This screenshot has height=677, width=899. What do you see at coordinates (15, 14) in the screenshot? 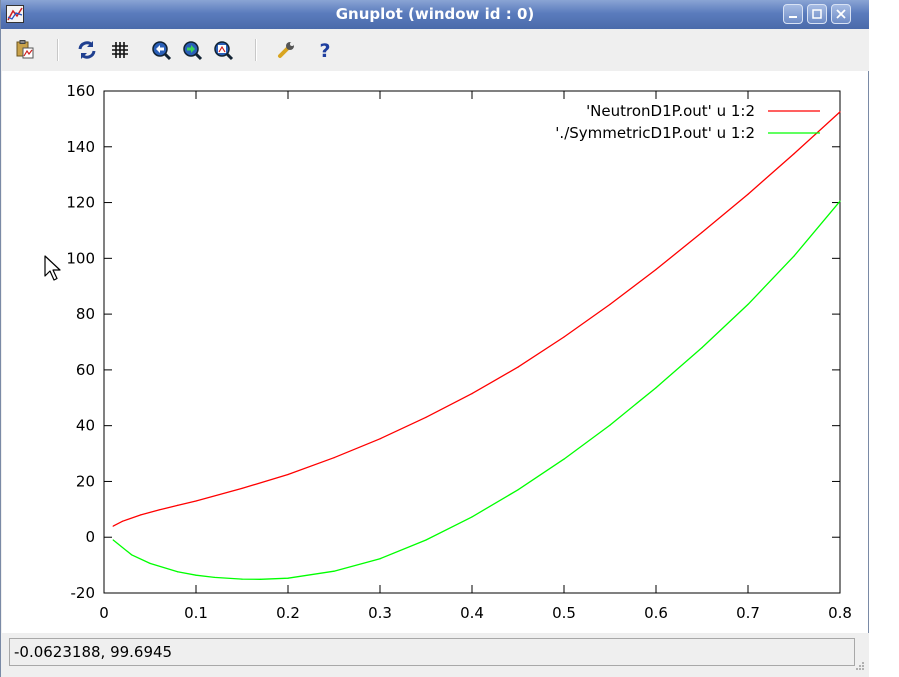
I see `gnuplot-app-icon` at bounding box center [15, 14].